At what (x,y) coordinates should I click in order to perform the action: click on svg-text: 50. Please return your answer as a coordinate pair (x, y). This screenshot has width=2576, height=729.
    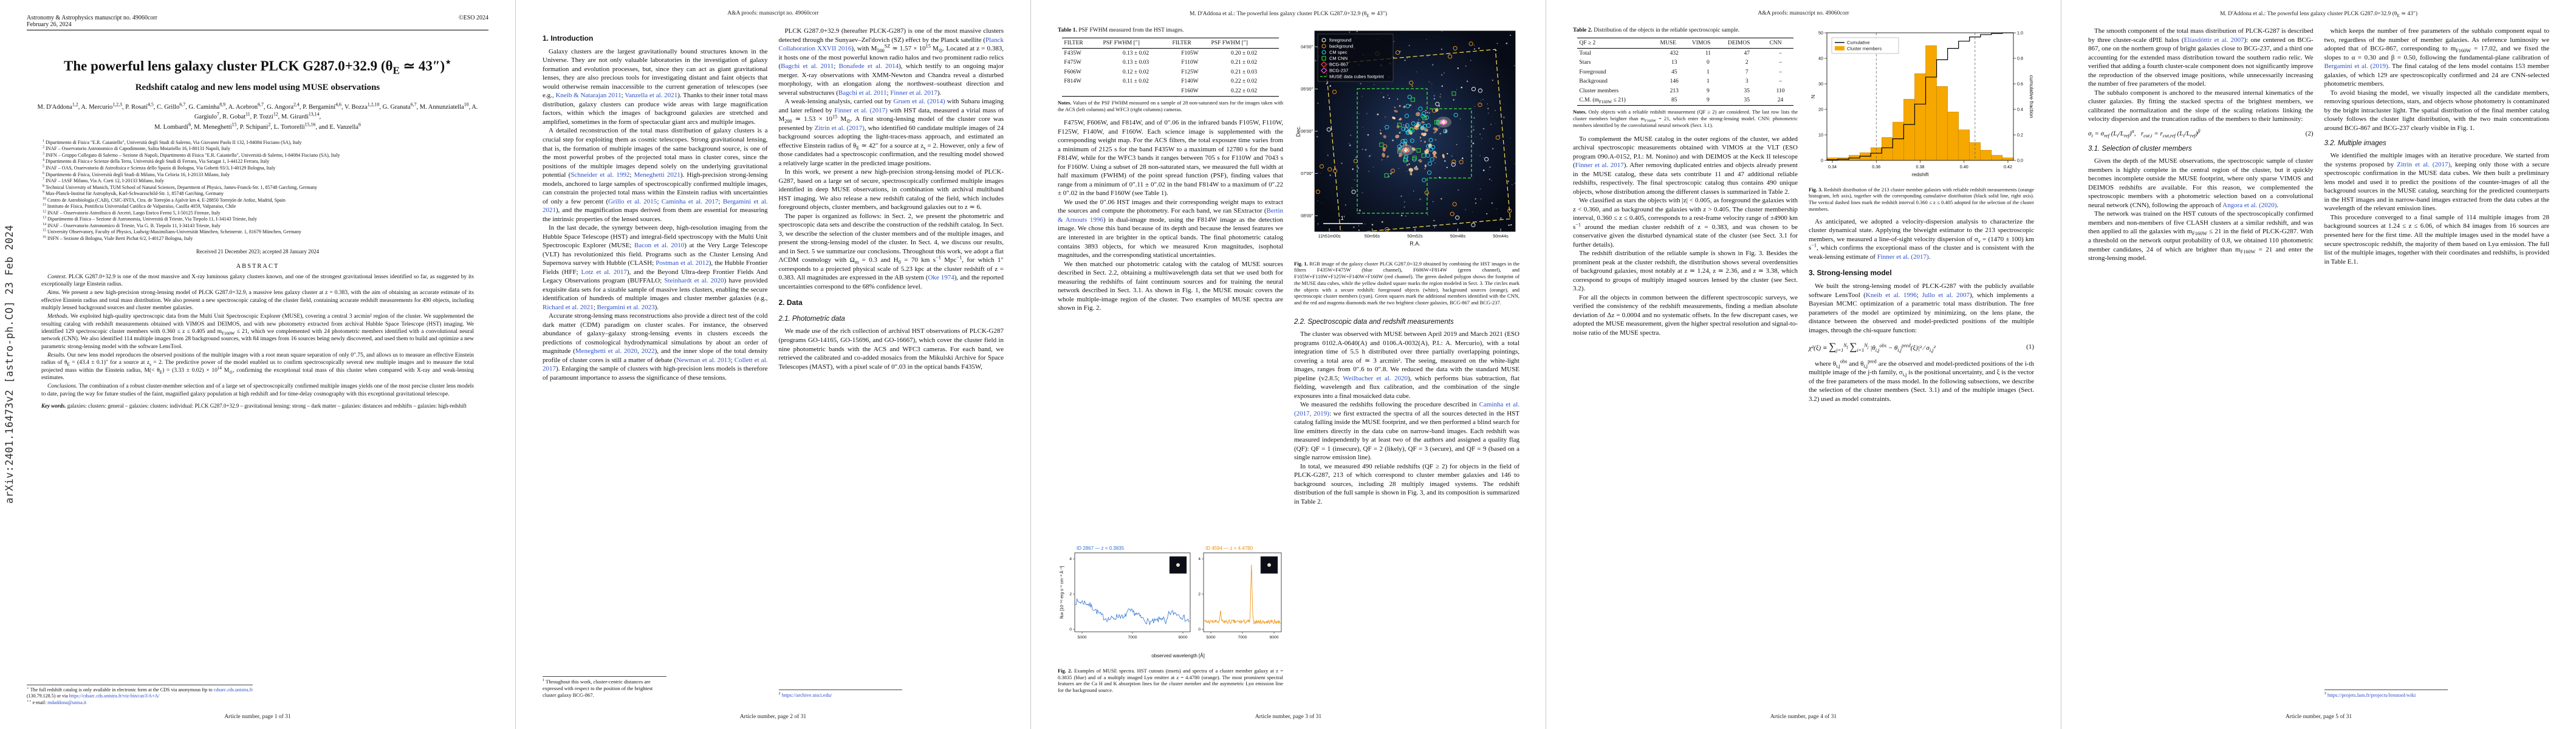
    Looking at the image, I should click on (1820, 33).